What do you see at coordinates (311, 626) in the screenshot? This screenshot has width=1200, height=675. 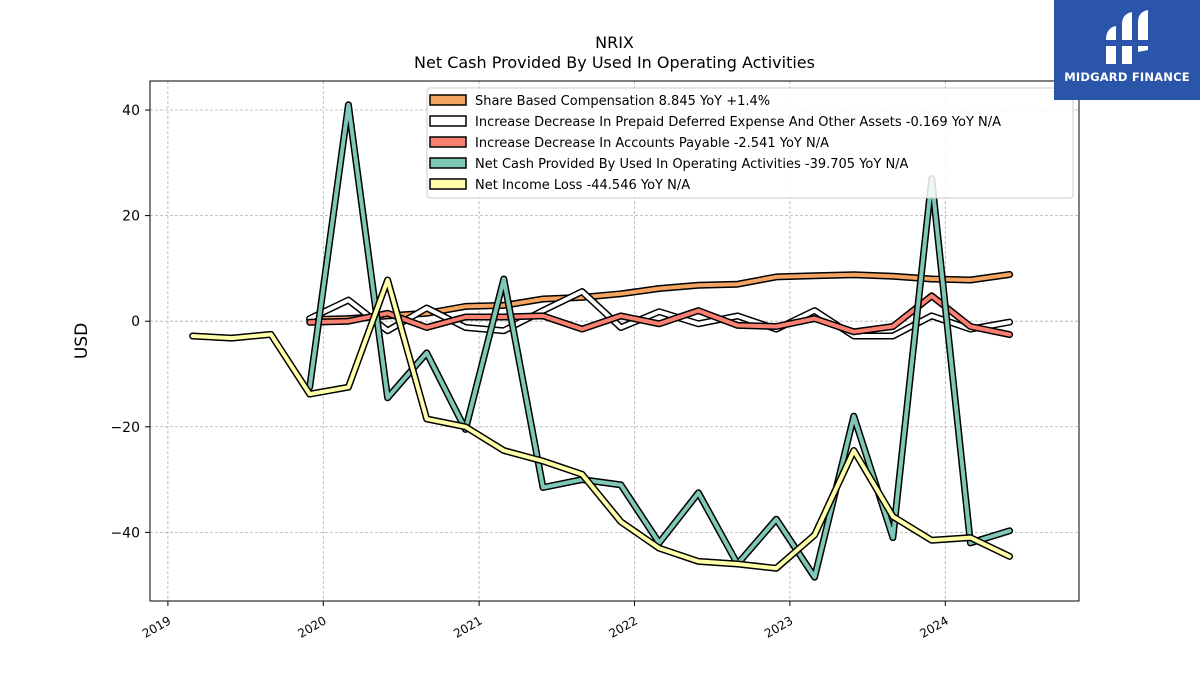 I see `x-tick-label: 2020` at bounding box center [311, 626].